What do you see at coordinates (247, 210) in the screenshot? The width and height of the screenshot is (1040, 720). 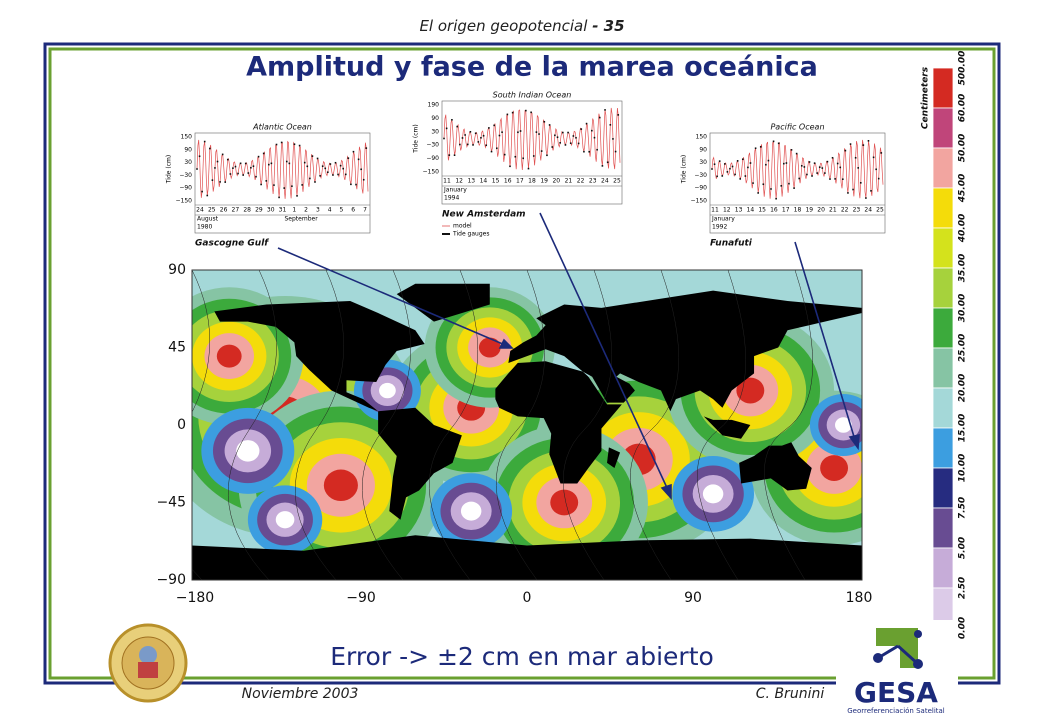 I see `inset-date: 28` at bounding box center [247, 210].